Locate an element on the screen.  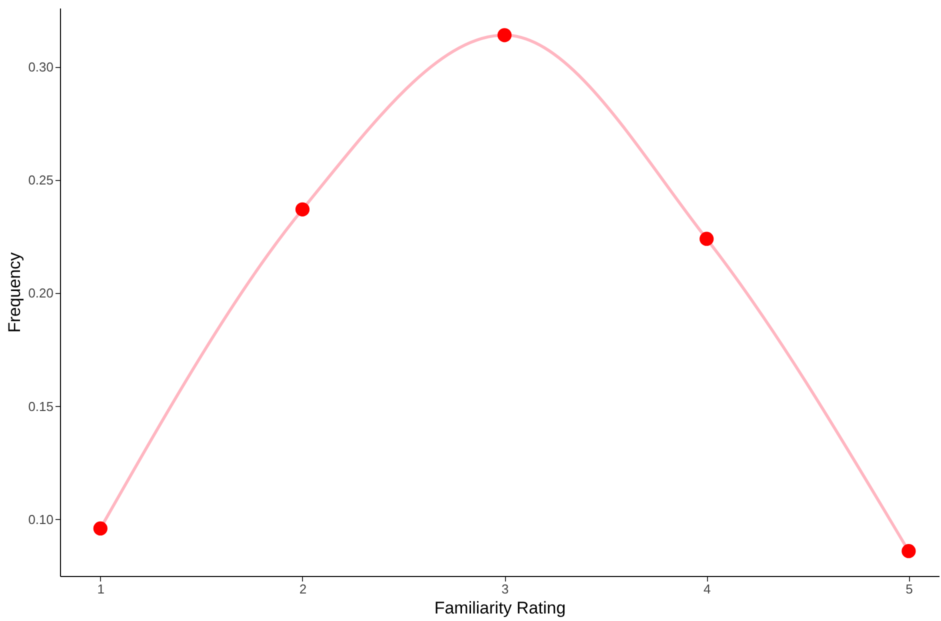
y-tick-label: 0.30 is located at coordinates (41, 66).